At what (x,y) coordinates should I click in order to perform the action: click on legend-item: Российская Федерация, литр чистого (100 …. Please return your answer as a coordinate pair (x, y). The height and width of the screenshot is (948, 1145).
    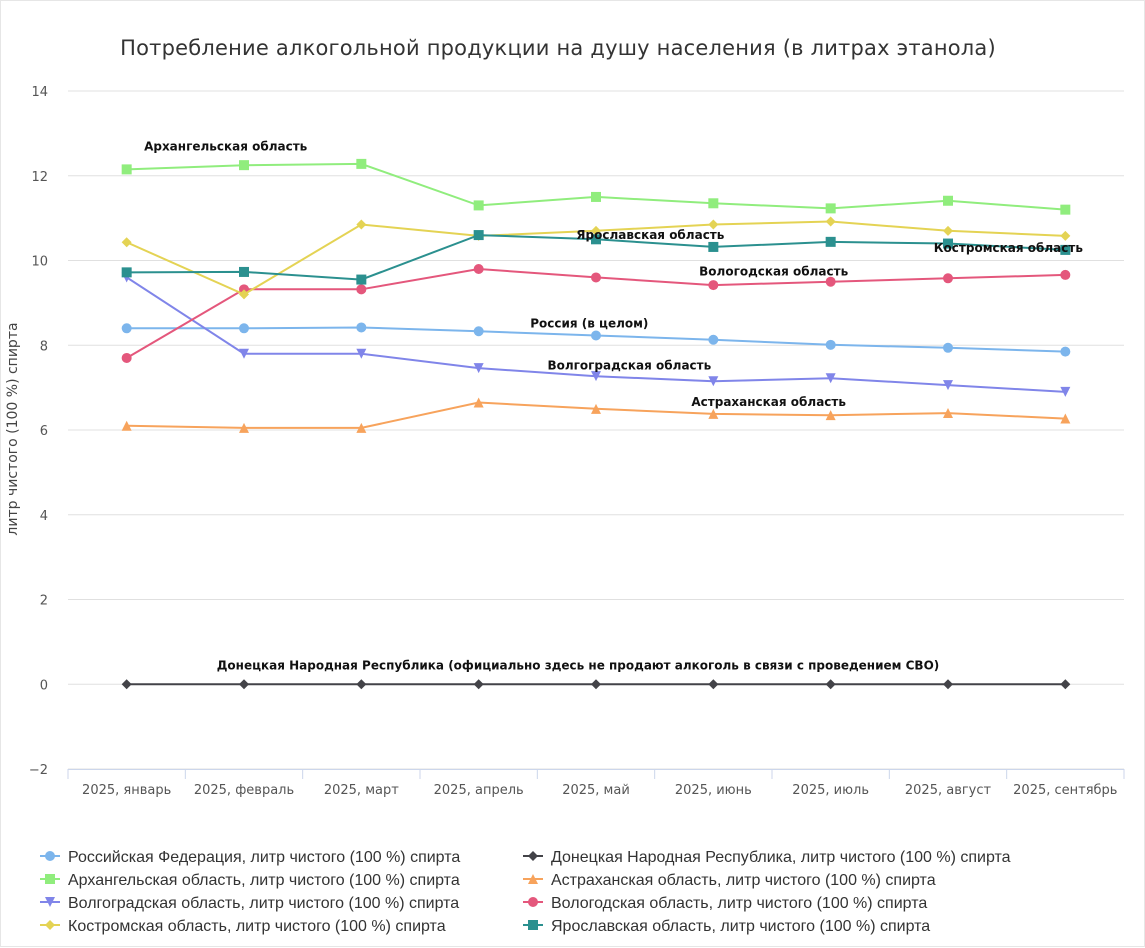
    Looking at the image, I should click on (250, 857).